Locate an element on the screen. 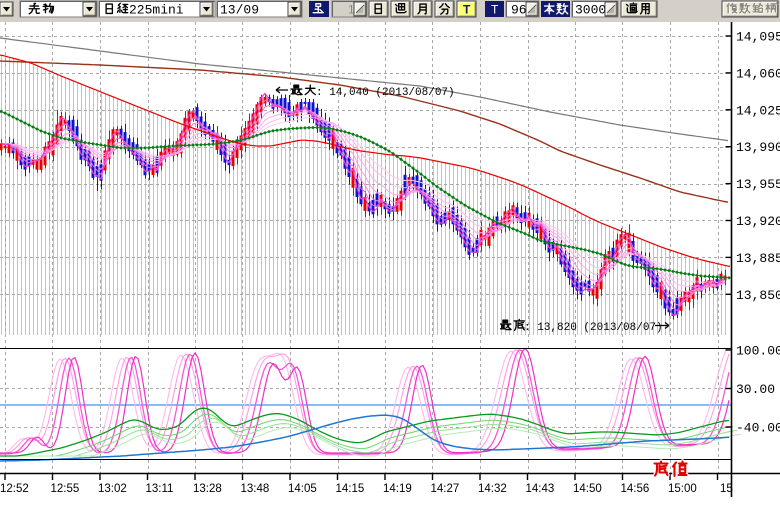 This screenshot has height=505, width=780. svg-text: 12:52 is located at coordinates (14, 489).